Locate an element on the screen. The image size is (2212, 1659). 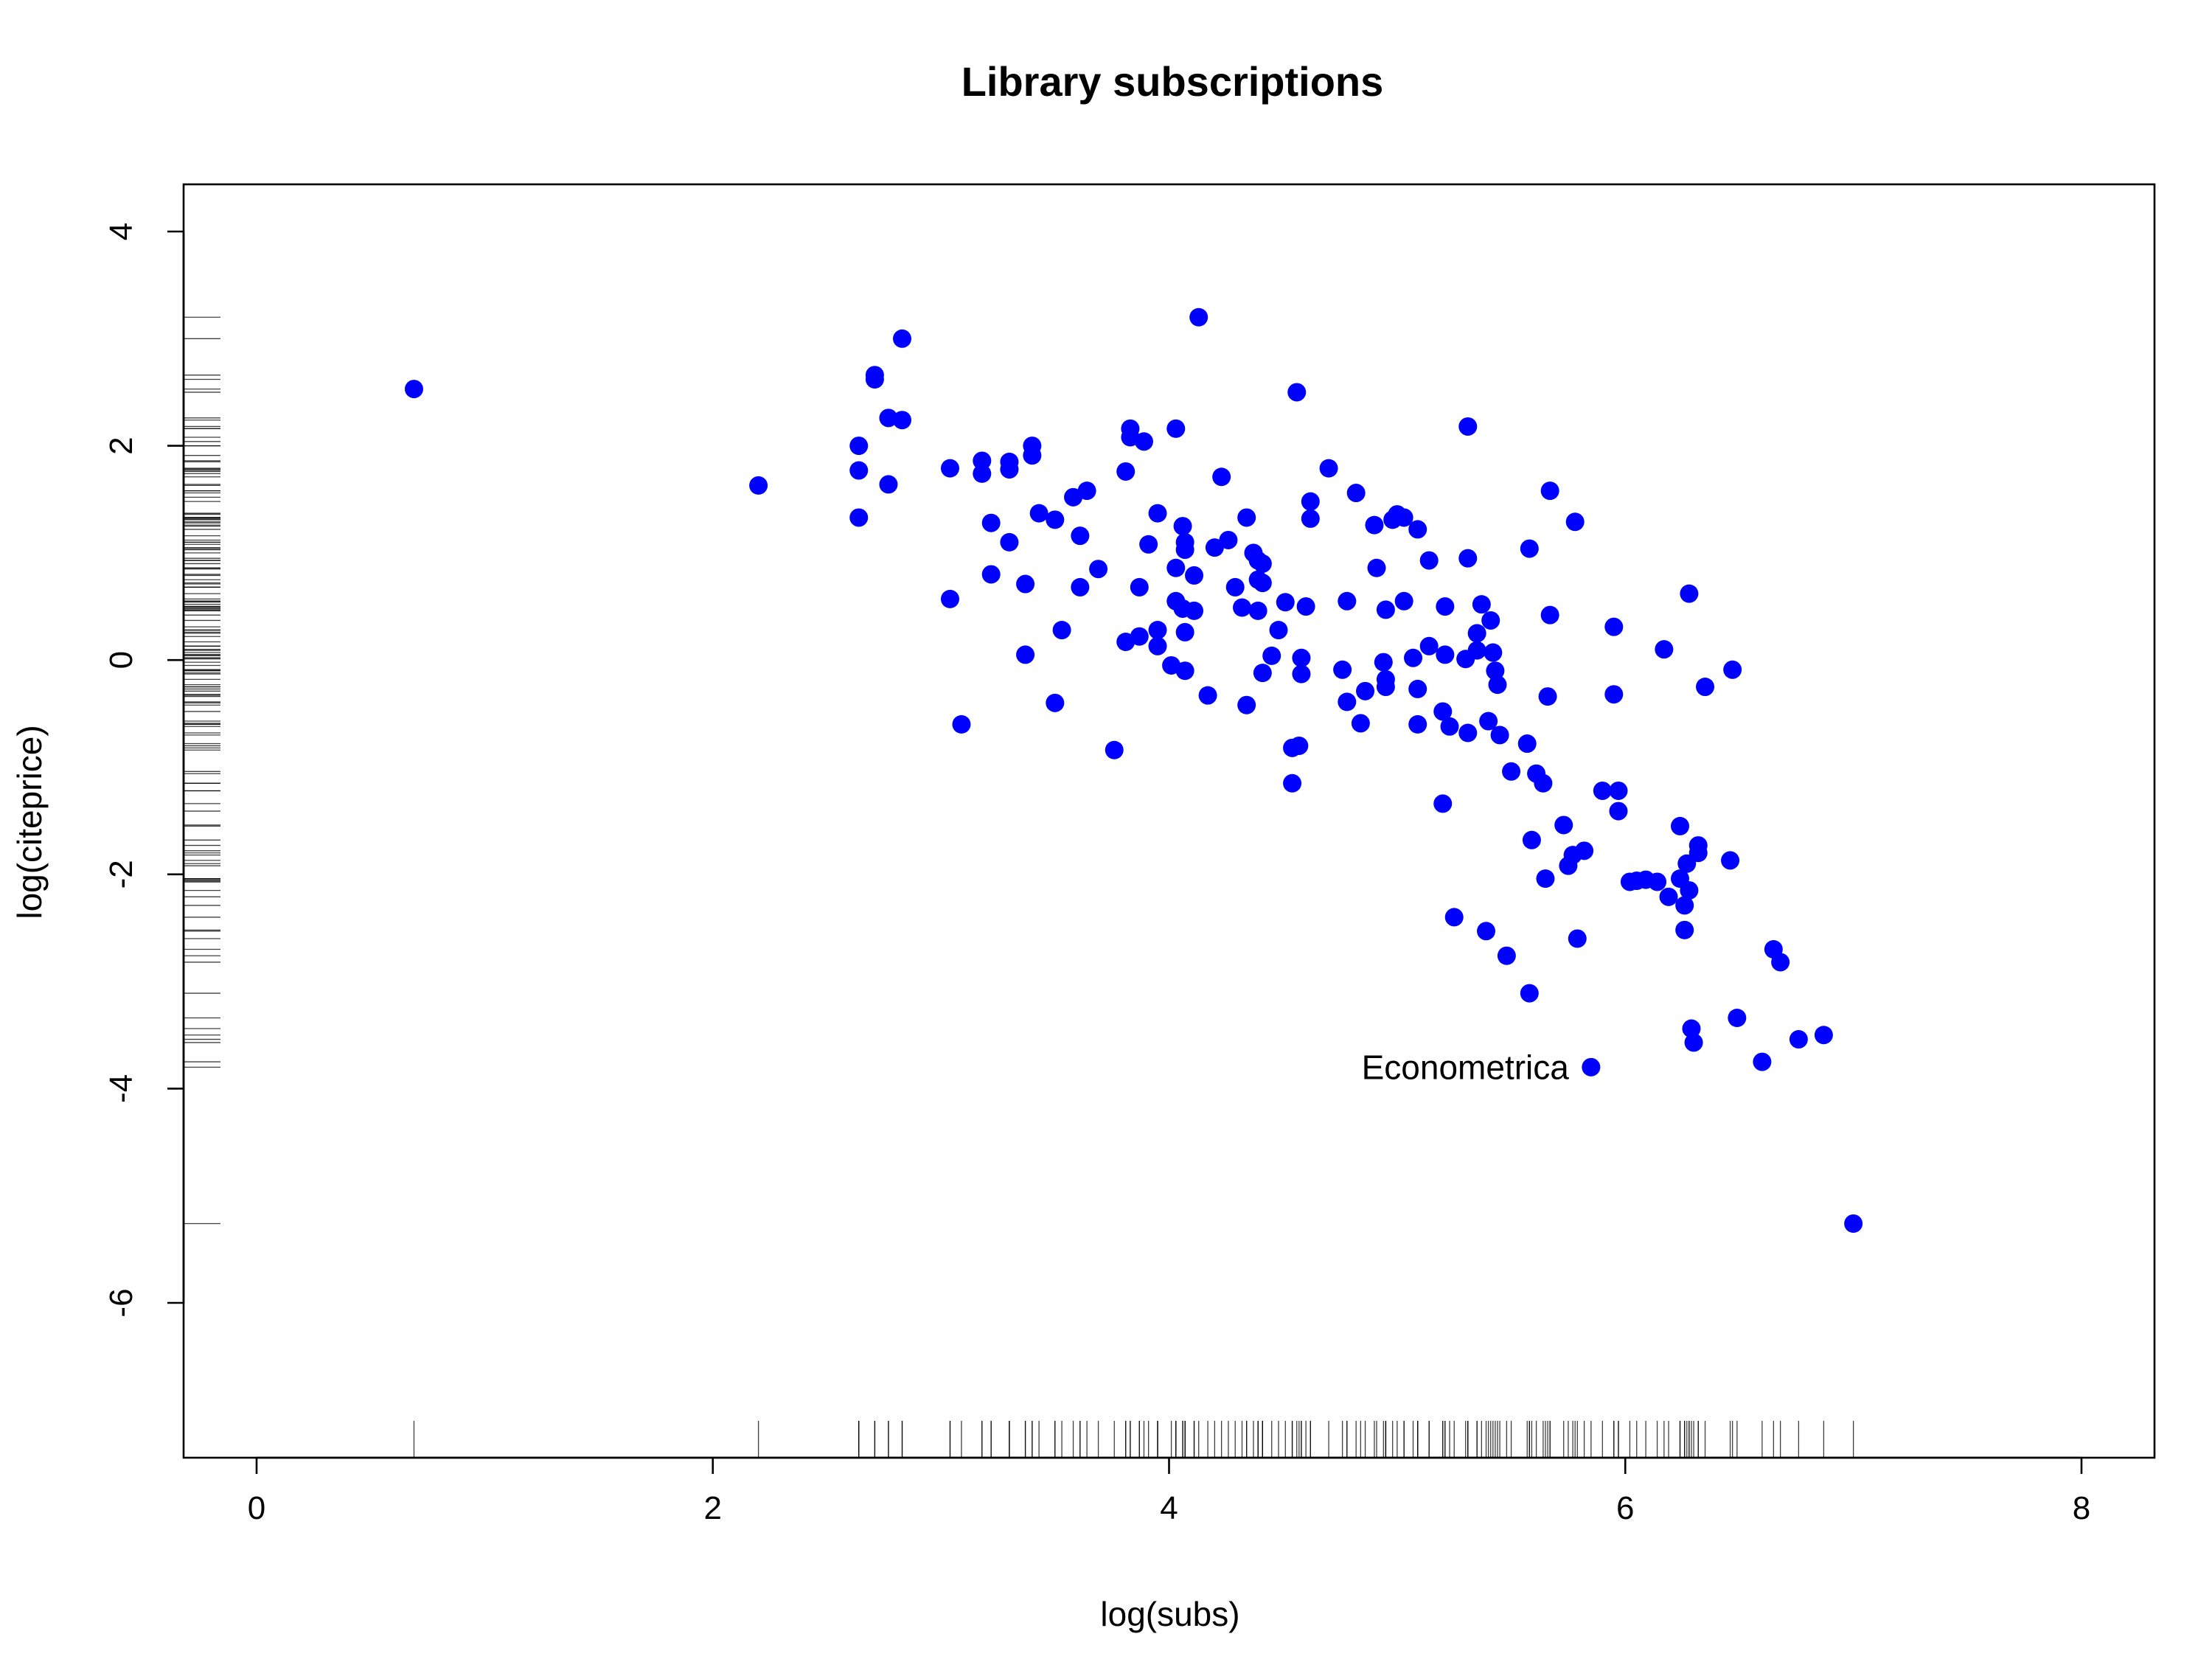
y-rug is located at coordinates (202, 770).